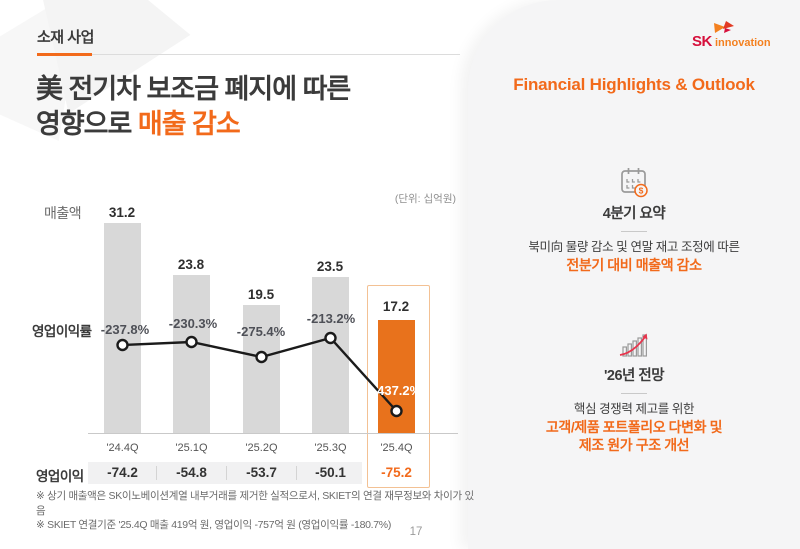  Describe the element at coordinates (634, 427) in the screenshot. I see `outlook-highlight-line1: 고객/제품 포트폴리오 다변화 및` at that location.